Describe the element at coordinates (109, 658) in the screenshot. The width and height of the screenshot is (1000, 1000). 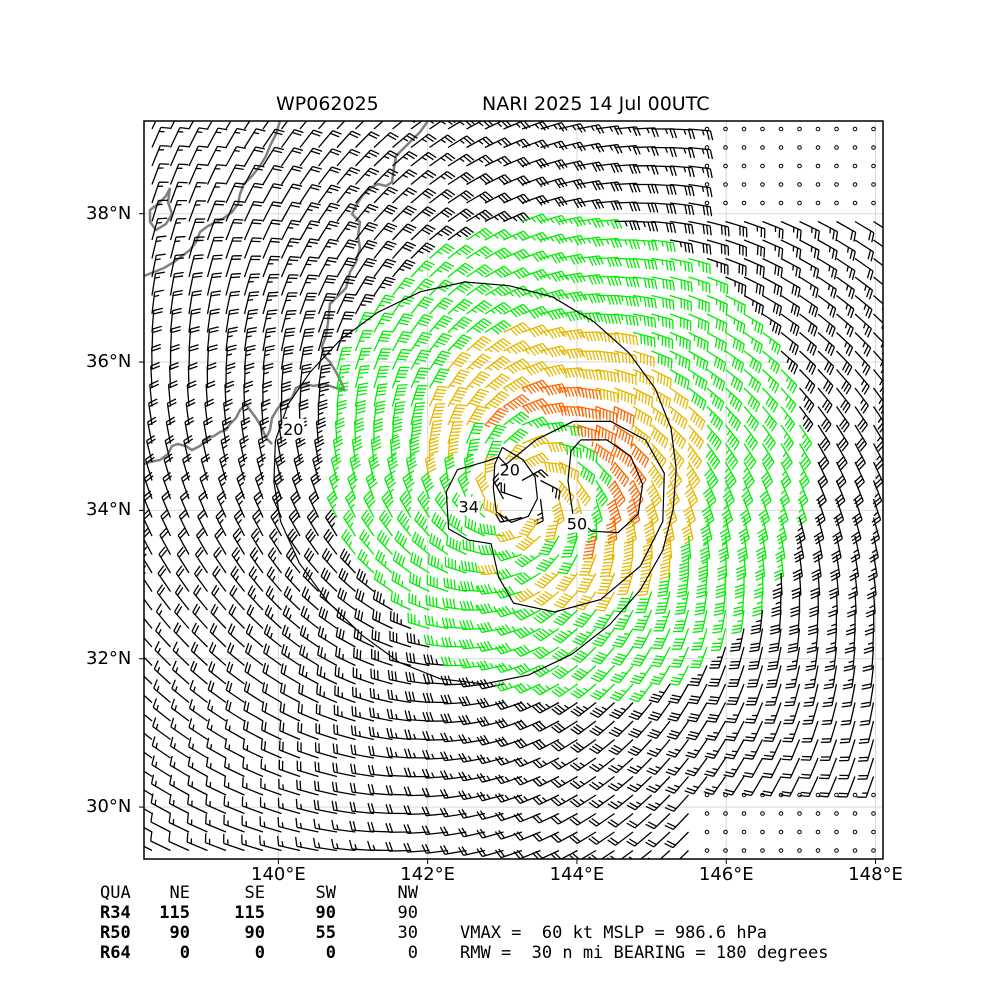
I see `lat-tick-label: 32°N` at that location.